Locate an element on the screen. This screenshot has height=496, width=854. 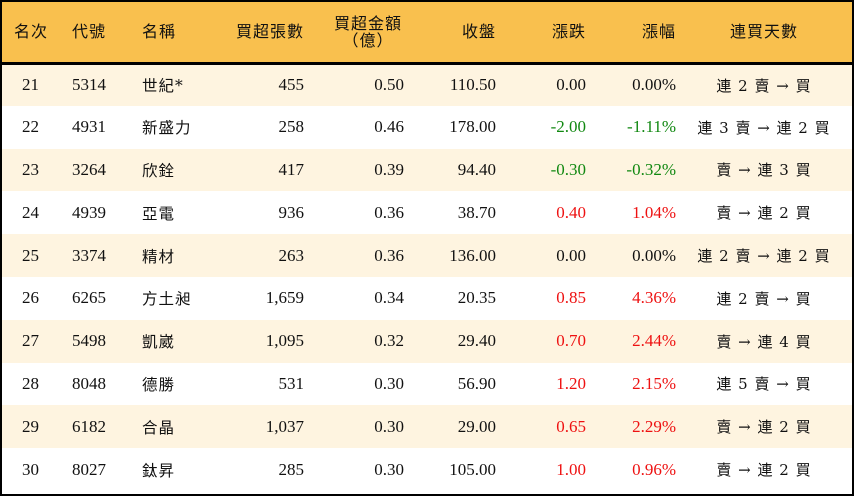
net-buy-lots-cell: 258 is located at coordinates (291, 127).